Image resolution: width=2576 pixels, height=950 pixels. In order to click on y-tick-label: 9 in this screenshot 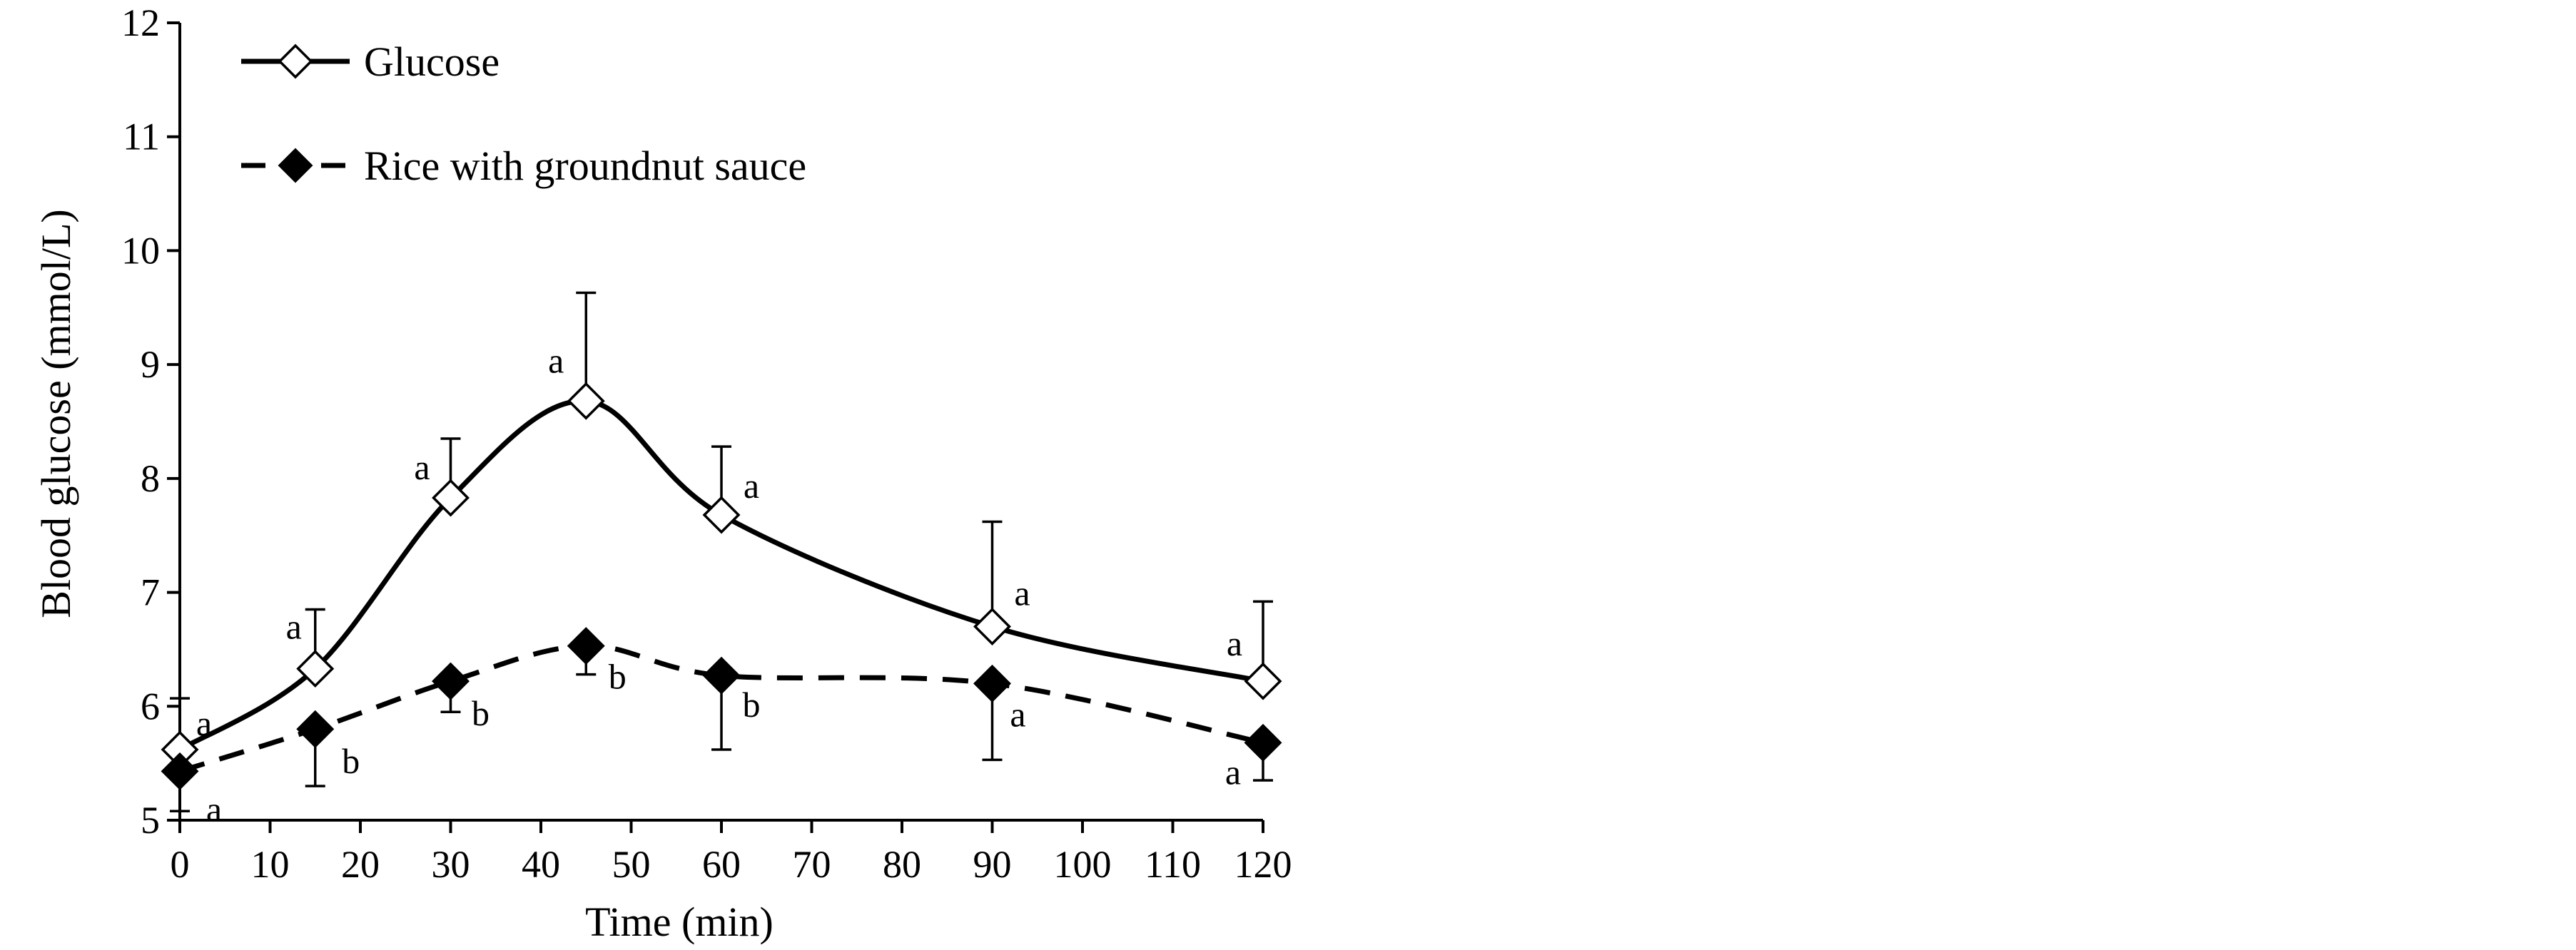, I will do `click(150, 364)`.